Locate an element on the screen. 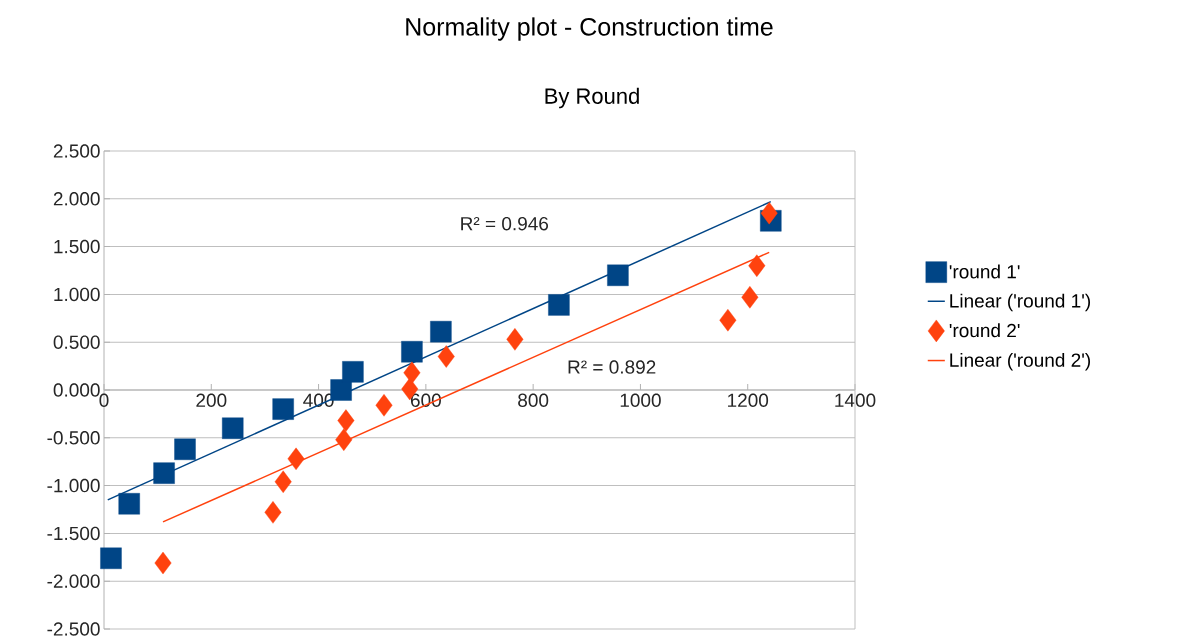 The image size is (1178, 638). y-tick-label: 0.500 is located at coordinates (76, 342).